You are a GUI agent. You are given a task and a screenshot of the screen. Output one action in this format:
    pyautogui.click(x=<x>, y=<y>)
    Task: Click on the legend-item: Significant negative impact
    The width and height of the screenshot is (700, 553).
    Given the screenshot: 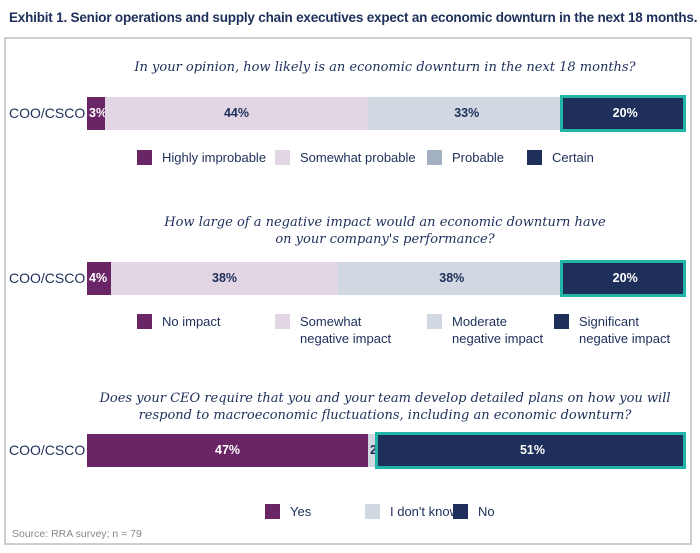 What is the action you would take?
    pyautogui.click(x=612, y=330)
    